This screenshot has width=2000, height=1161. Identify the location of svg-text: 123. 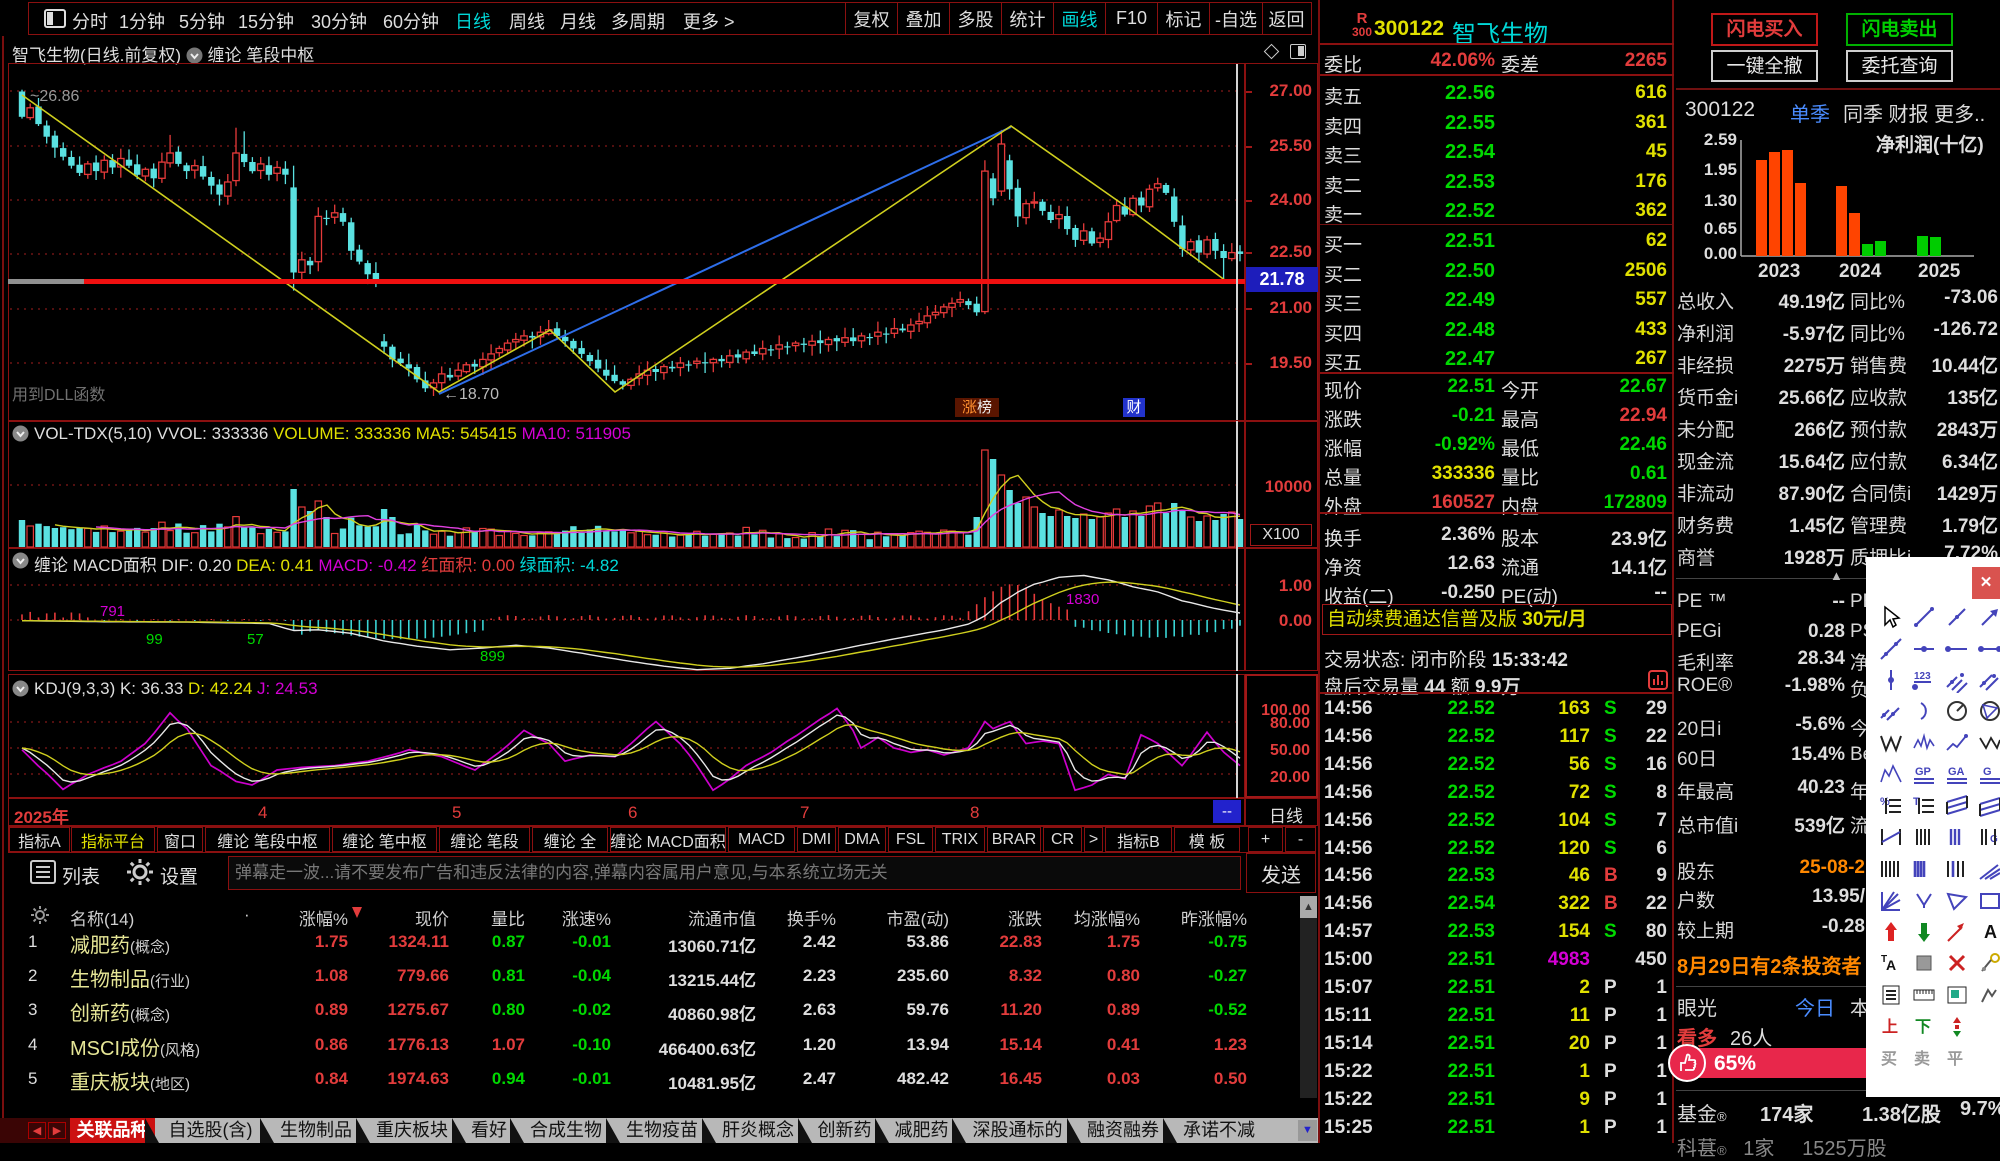
(1922, 676).